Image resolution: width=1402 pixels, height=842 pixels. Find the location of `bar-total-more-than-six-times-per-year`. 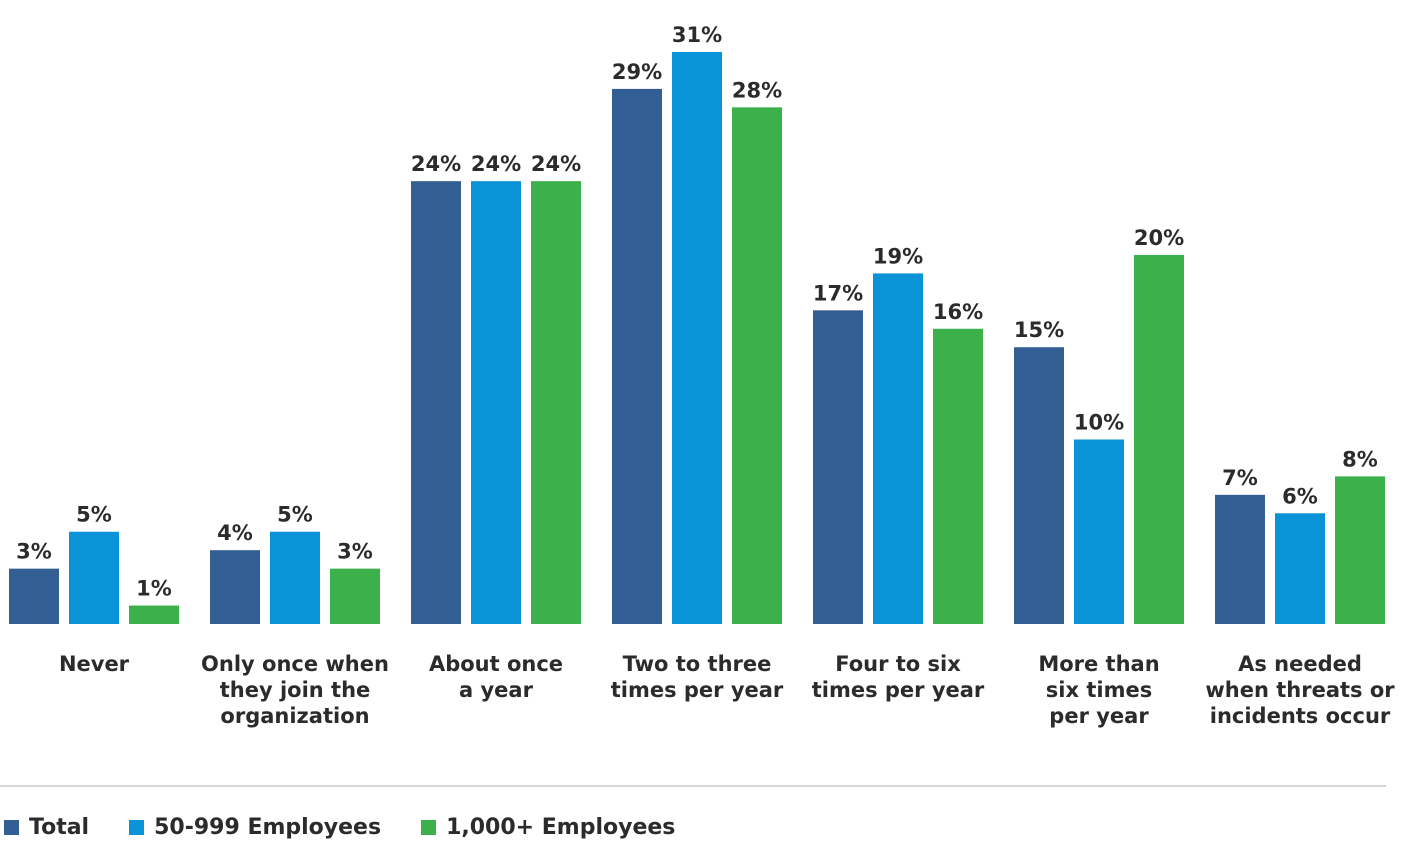

bar-total-more-than-six-times-per-year is located at coordinates (1039, 485).